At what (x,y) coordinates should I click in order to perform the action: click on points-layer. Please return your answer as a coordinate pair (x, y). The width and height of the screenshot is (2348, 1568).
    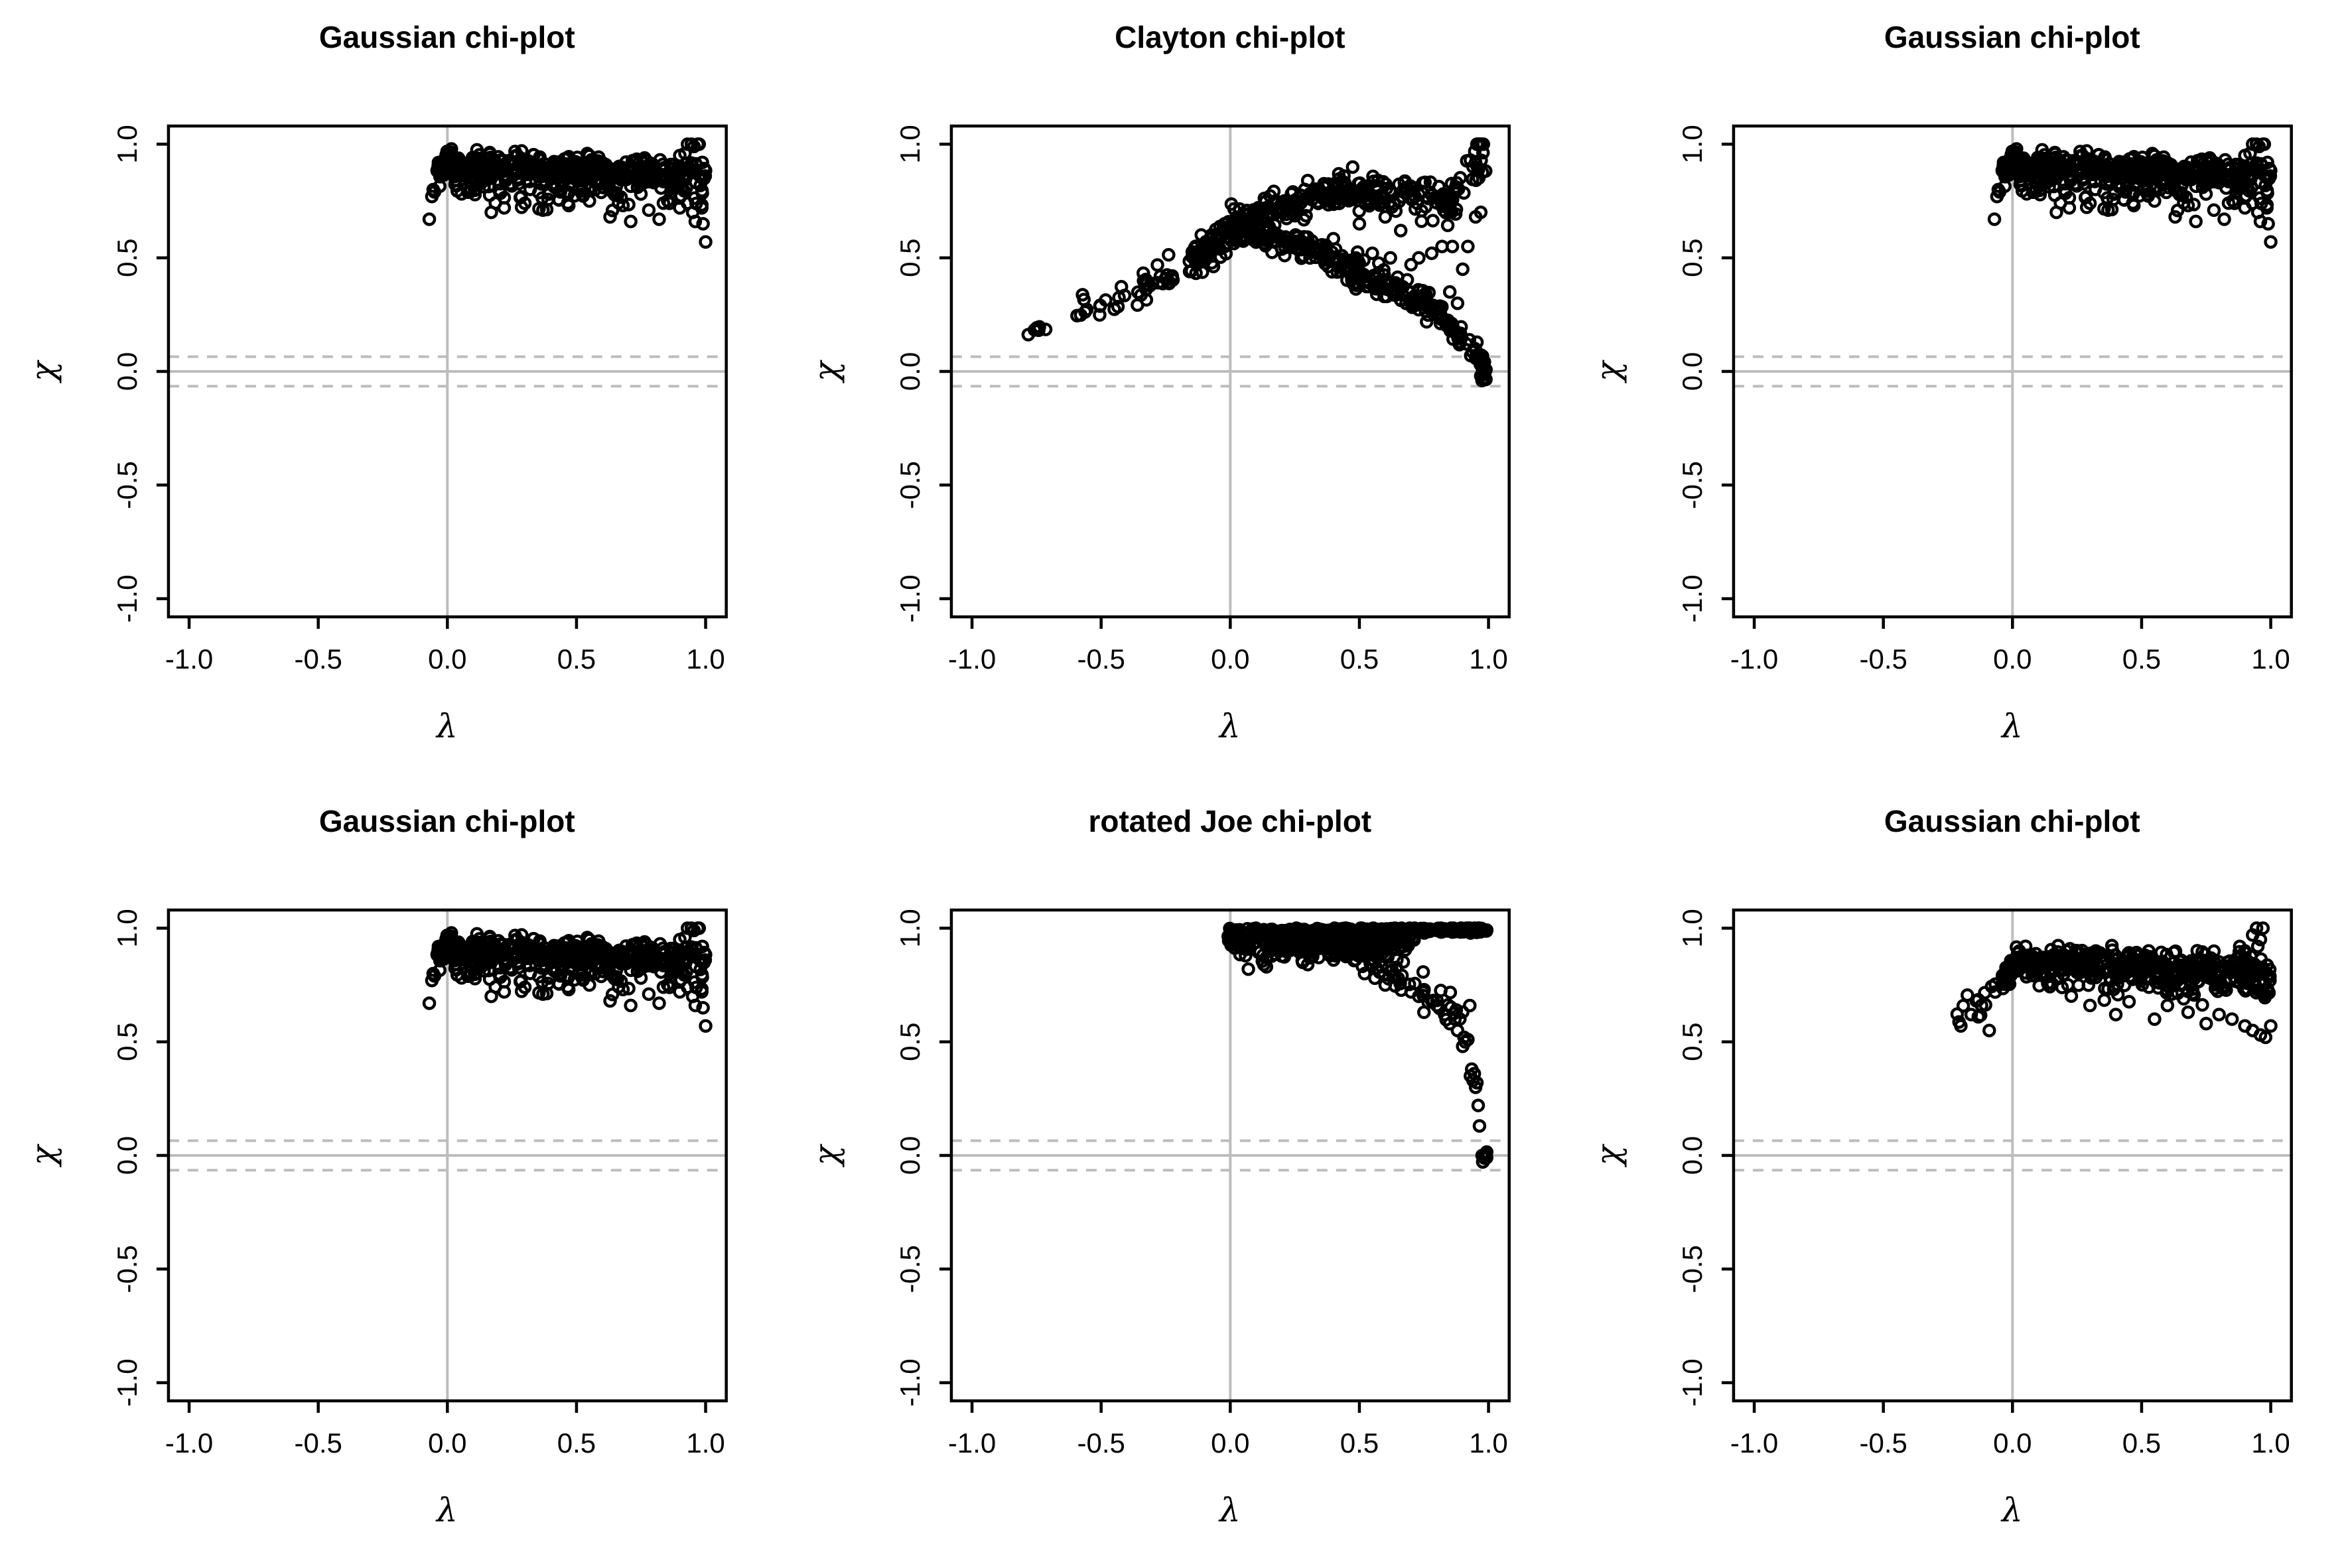
    Looking at the image, I should click on (1257, 262).